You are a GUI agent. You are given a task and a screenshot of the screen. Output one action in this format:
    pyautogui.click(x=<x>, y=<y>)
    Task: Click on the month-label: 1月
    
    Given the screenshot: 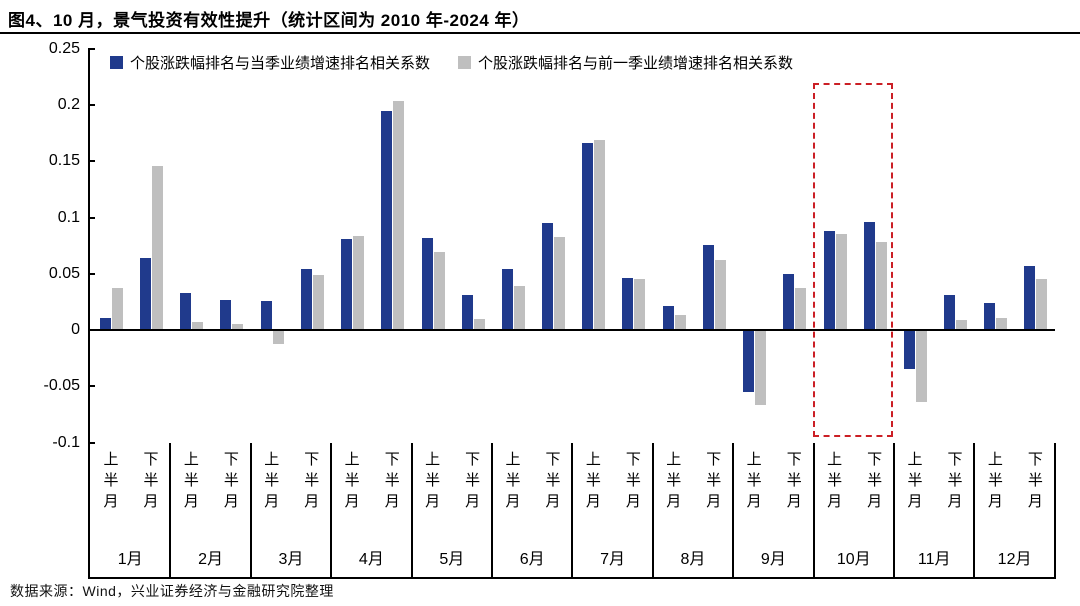 What is the action you would take?
    pyautogui.click(x=130, y=559)
    